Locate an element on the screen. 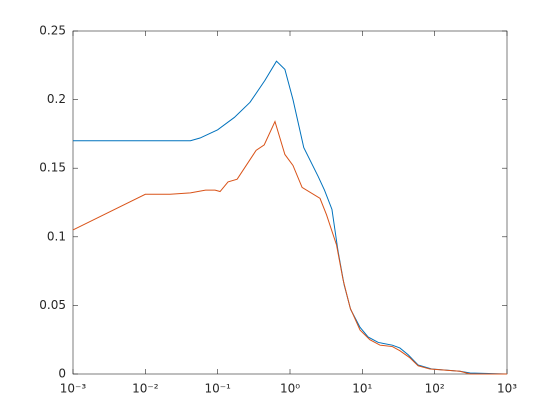  y-tick-label: 0.05 is located at coordinates (52, 305).